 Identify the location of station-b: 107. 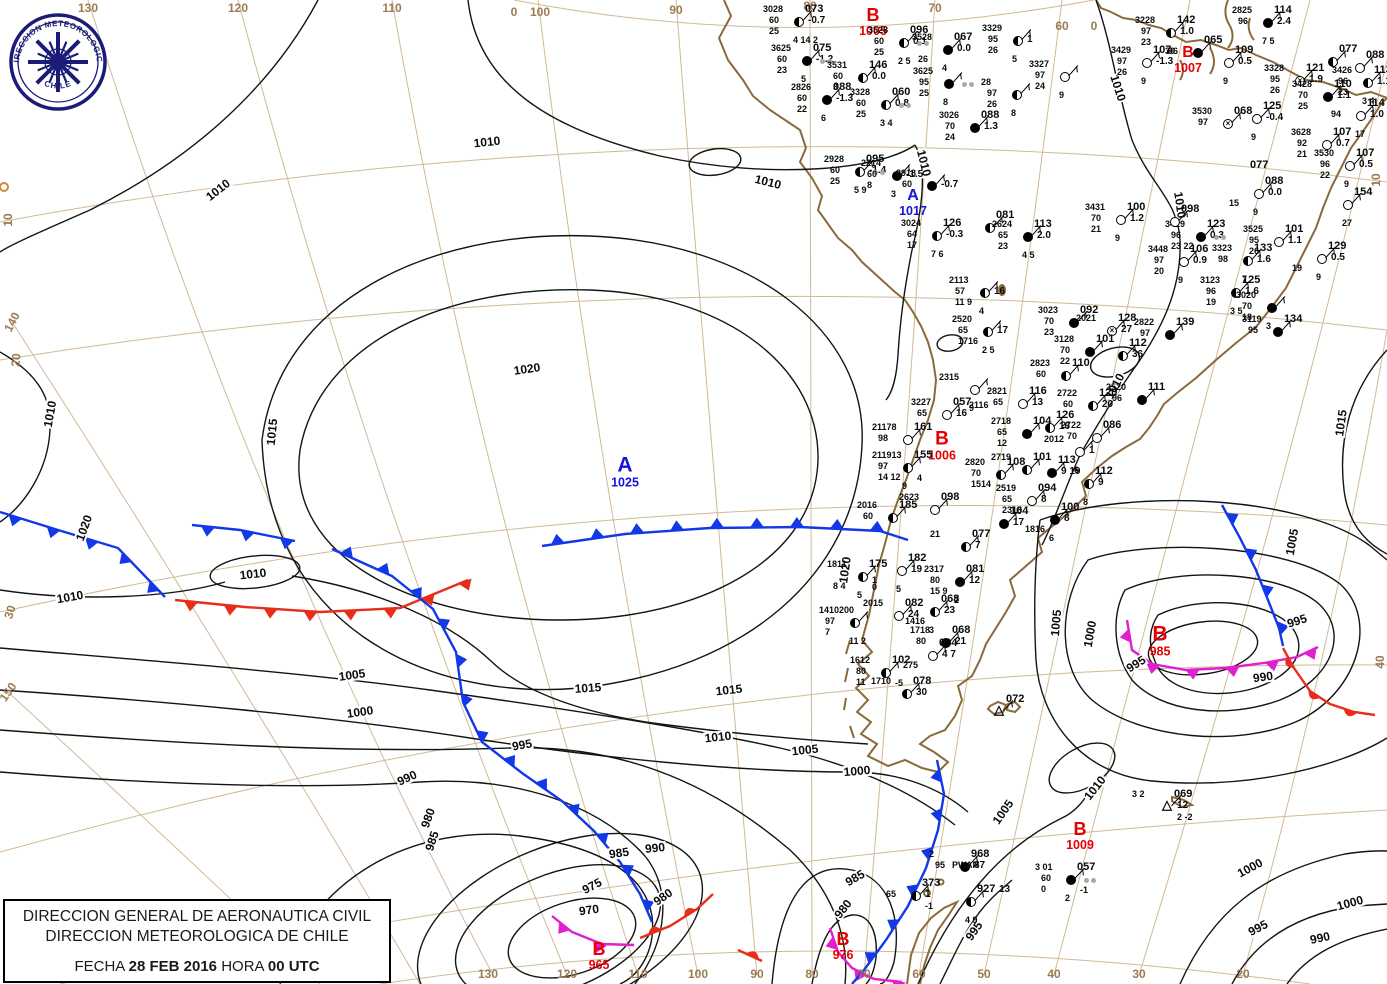
(1342, 132).